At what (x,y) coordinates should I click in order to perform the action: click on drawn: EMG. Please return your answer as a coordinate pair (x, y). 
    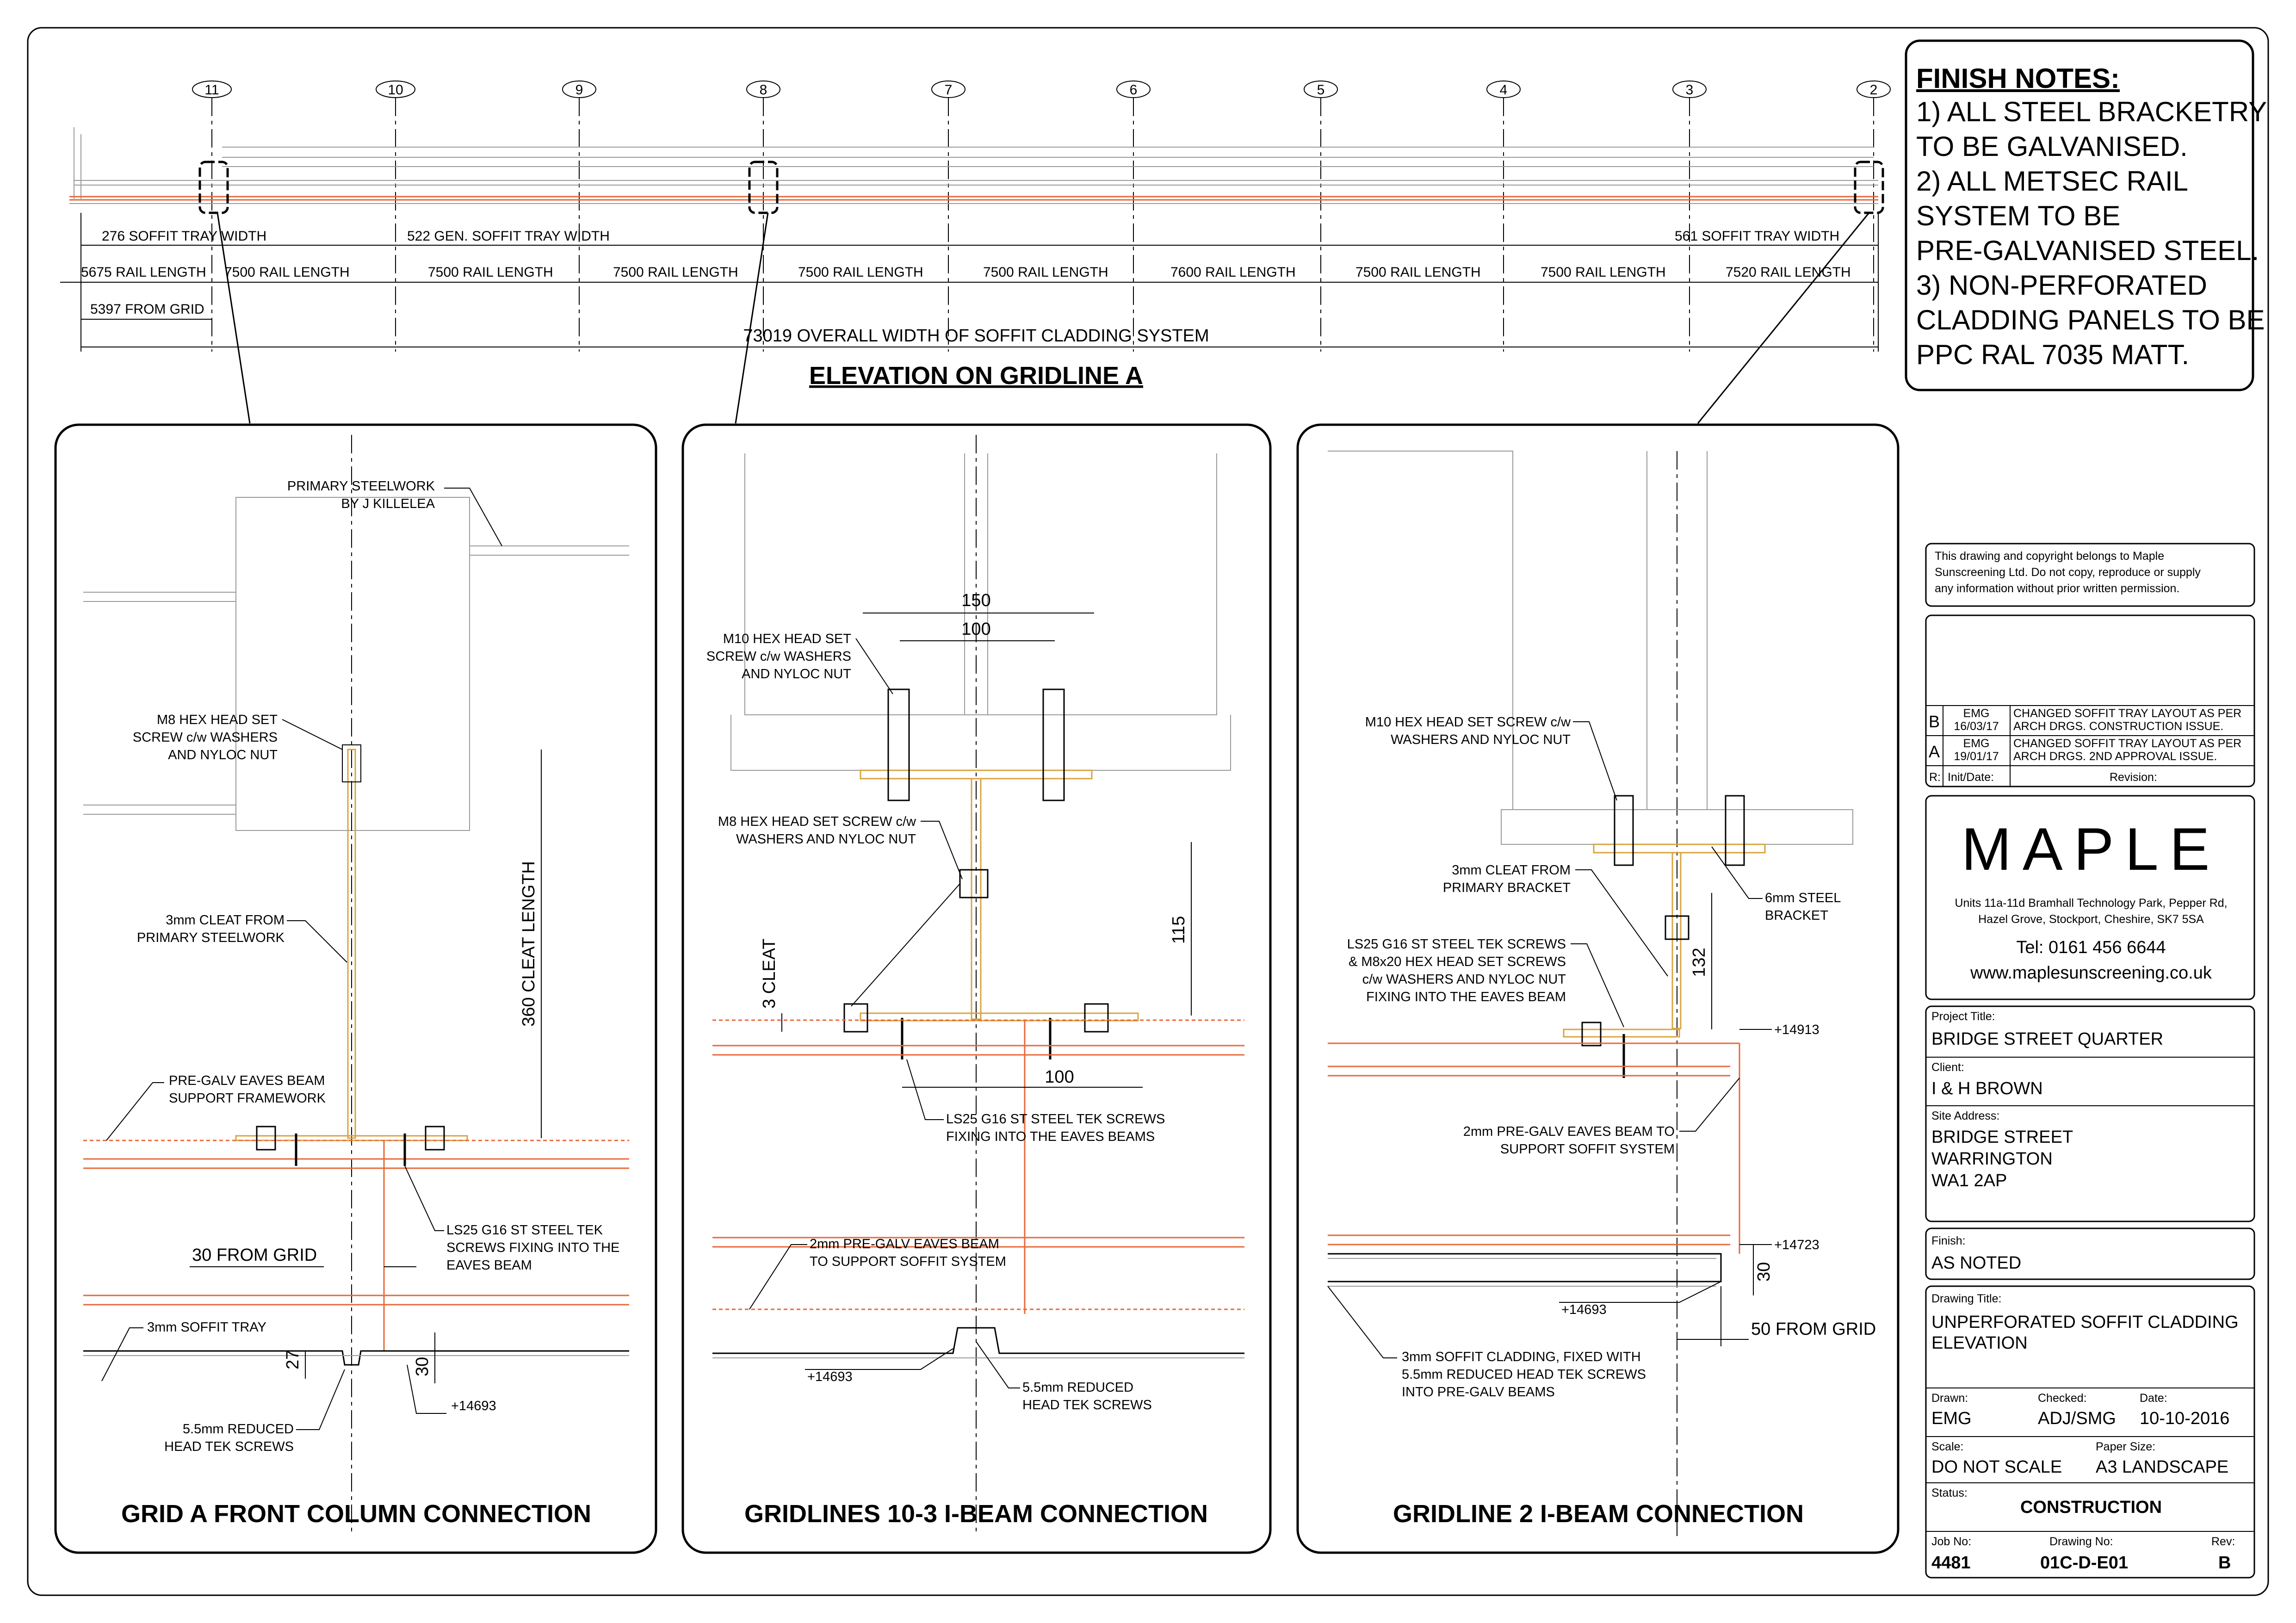
    Looking at the image, I should click on (1951, 1418).